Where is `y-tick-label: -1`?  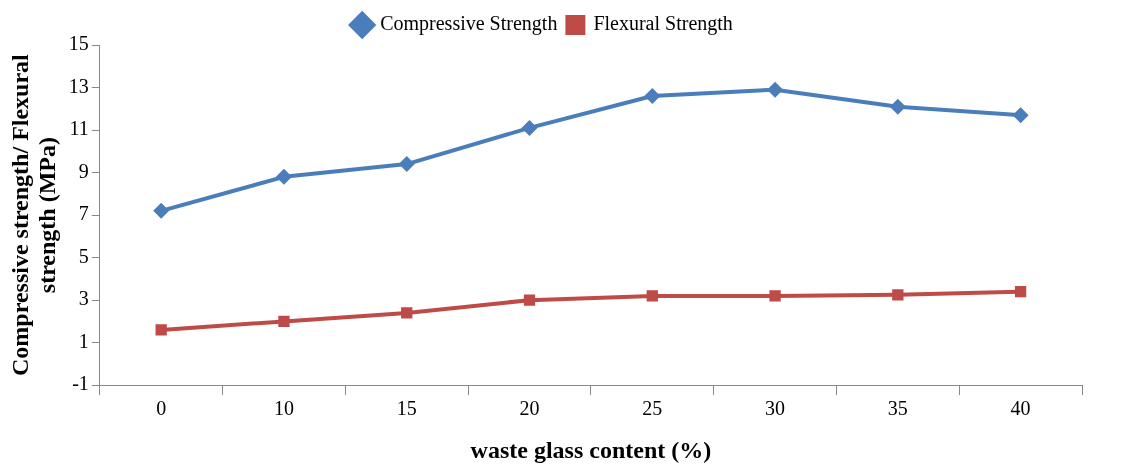
y-tick-label: -1 is located at coordinates (80, 383).